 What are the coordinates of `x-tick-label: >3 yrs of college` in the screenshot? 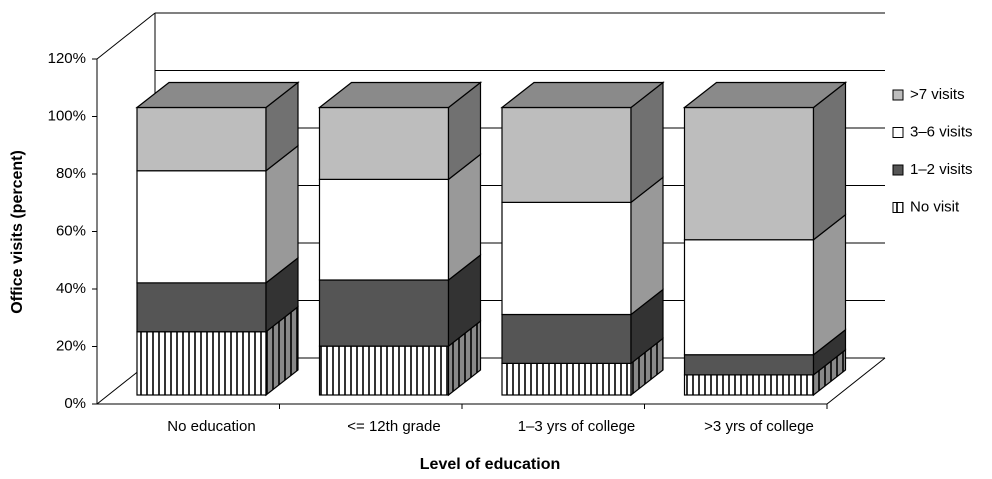 It's located at (759, 426).